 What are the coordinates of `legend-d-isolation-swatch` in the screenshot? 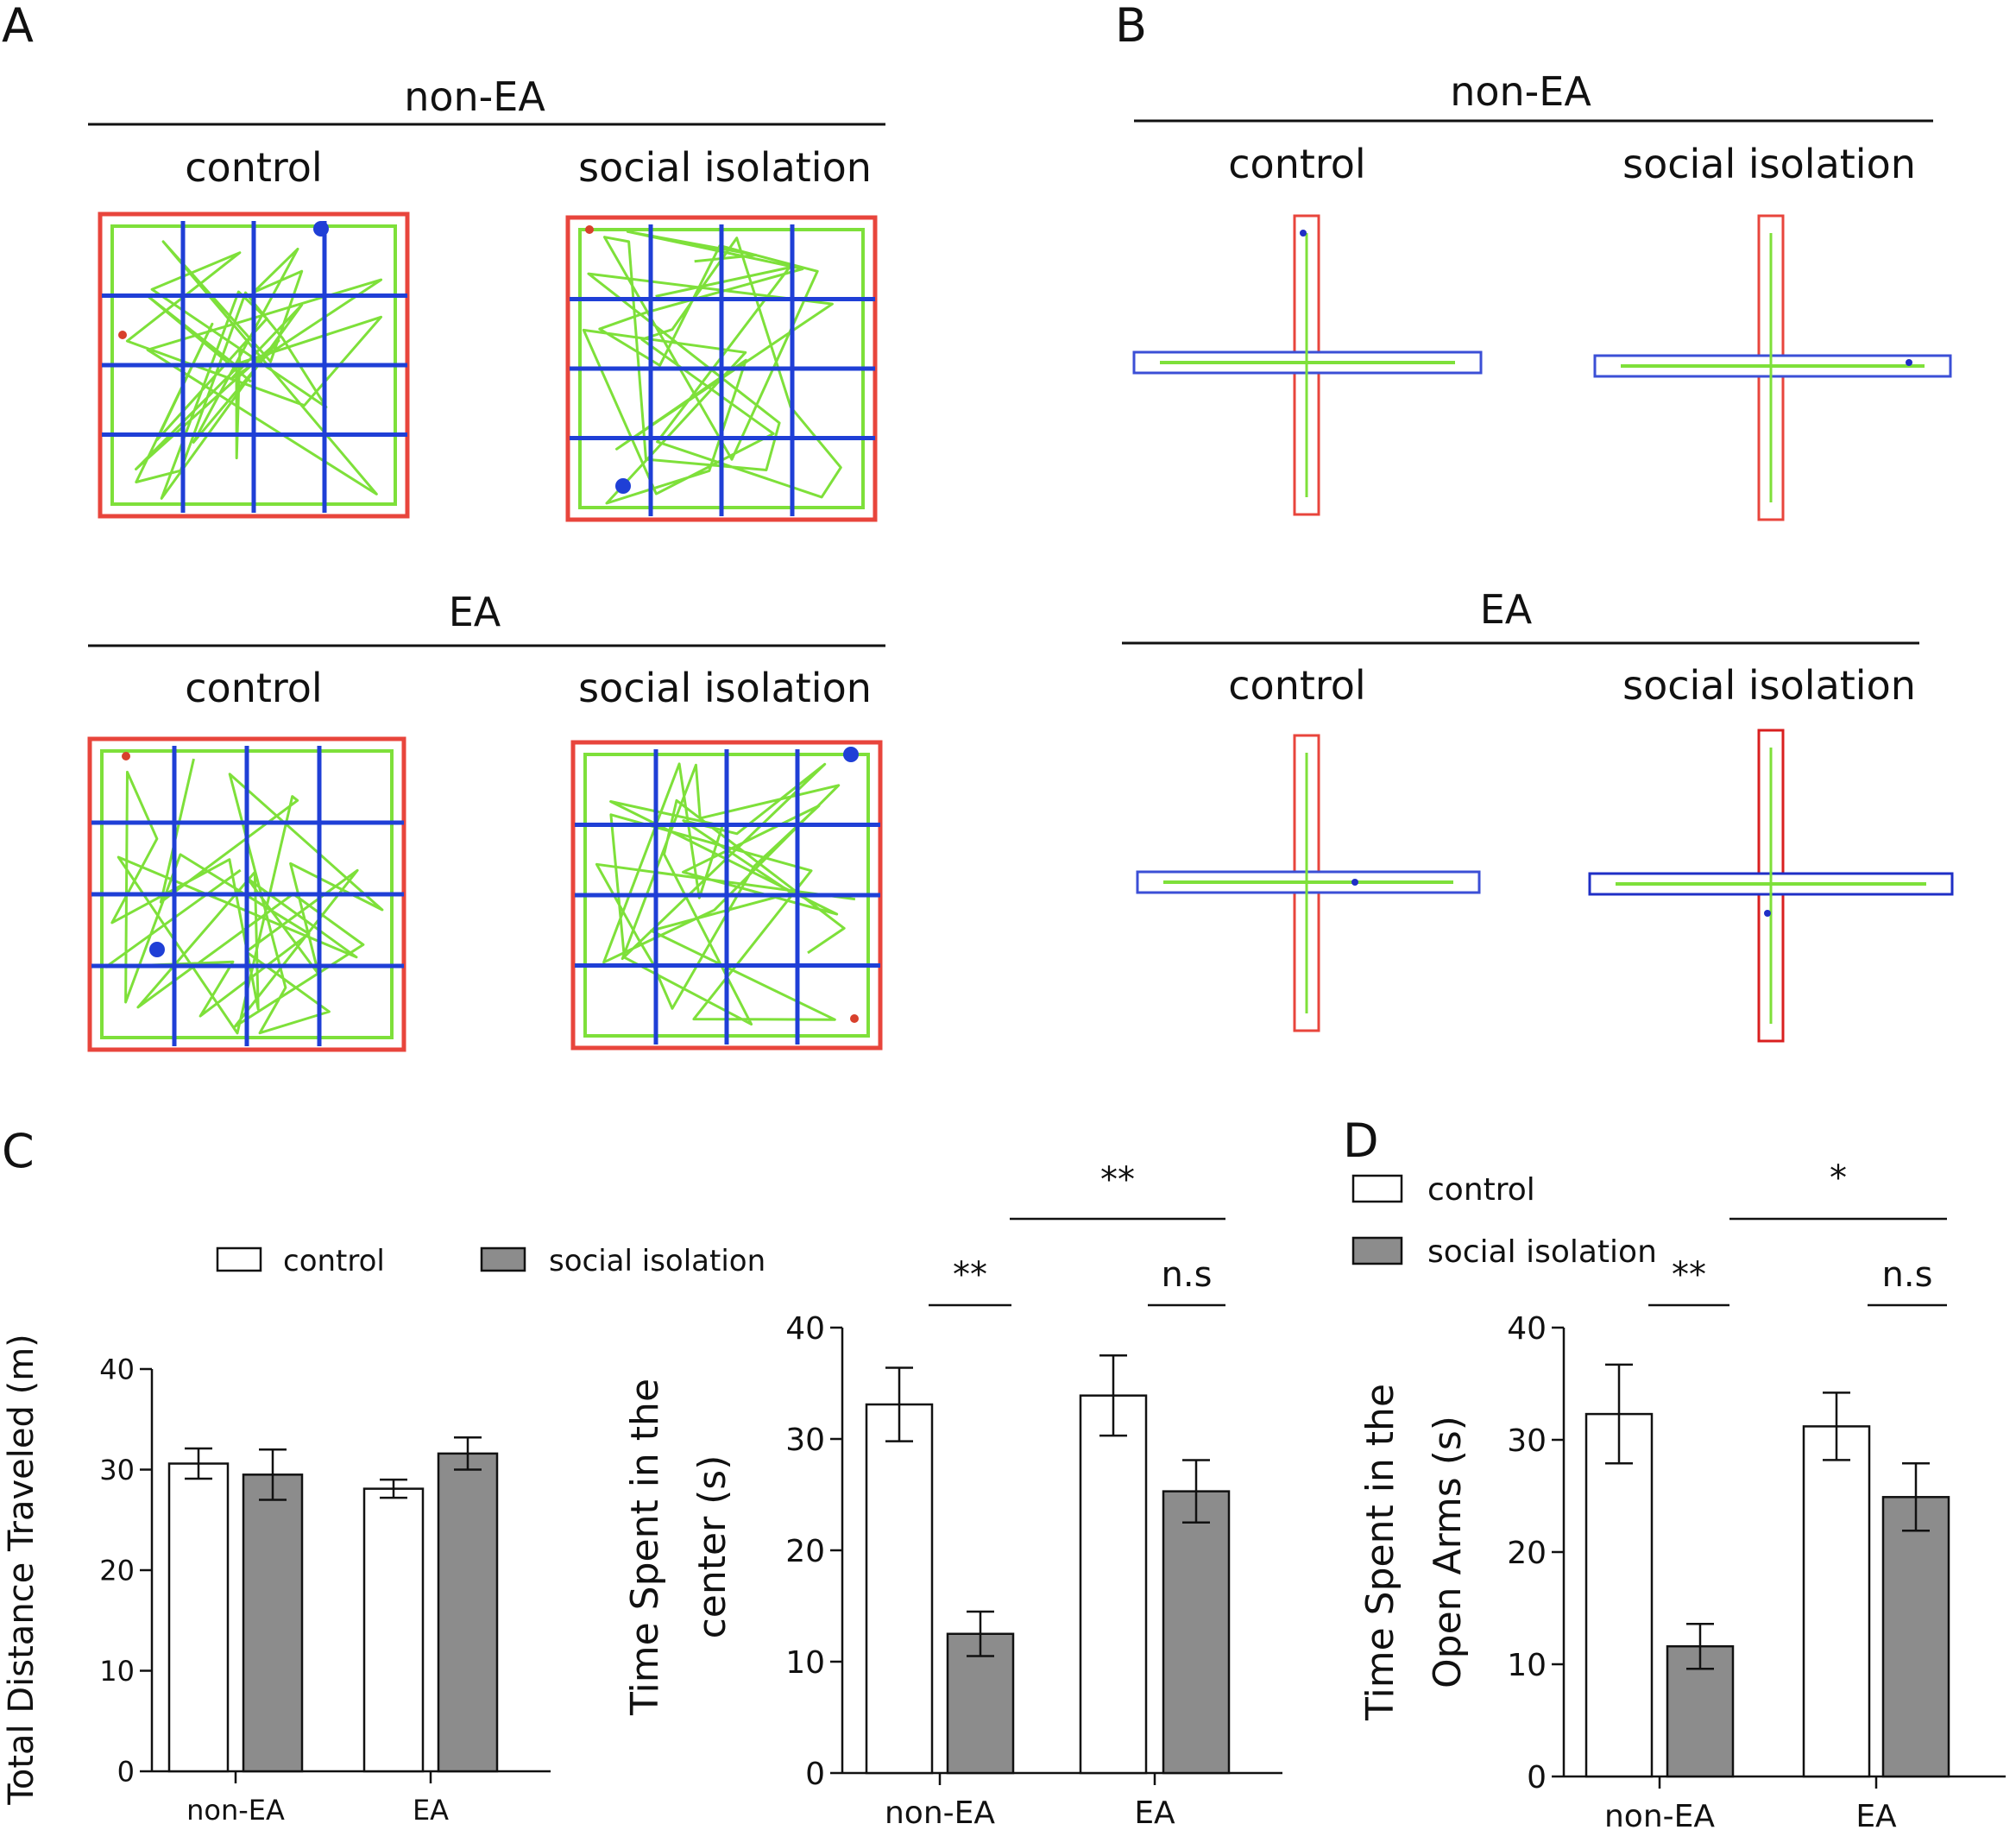 It's located at (1377, 1250).